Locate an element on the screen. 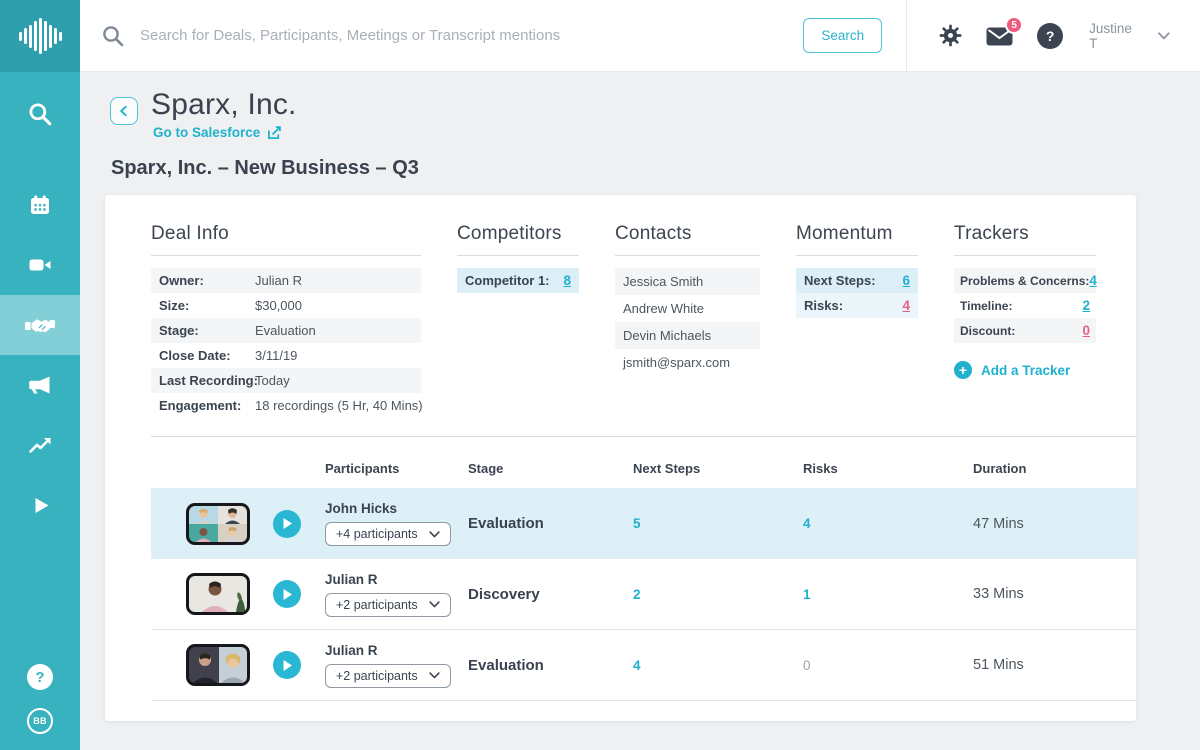 The image size is (1200, 750). gear-icon is located at coordinates (950, 35).